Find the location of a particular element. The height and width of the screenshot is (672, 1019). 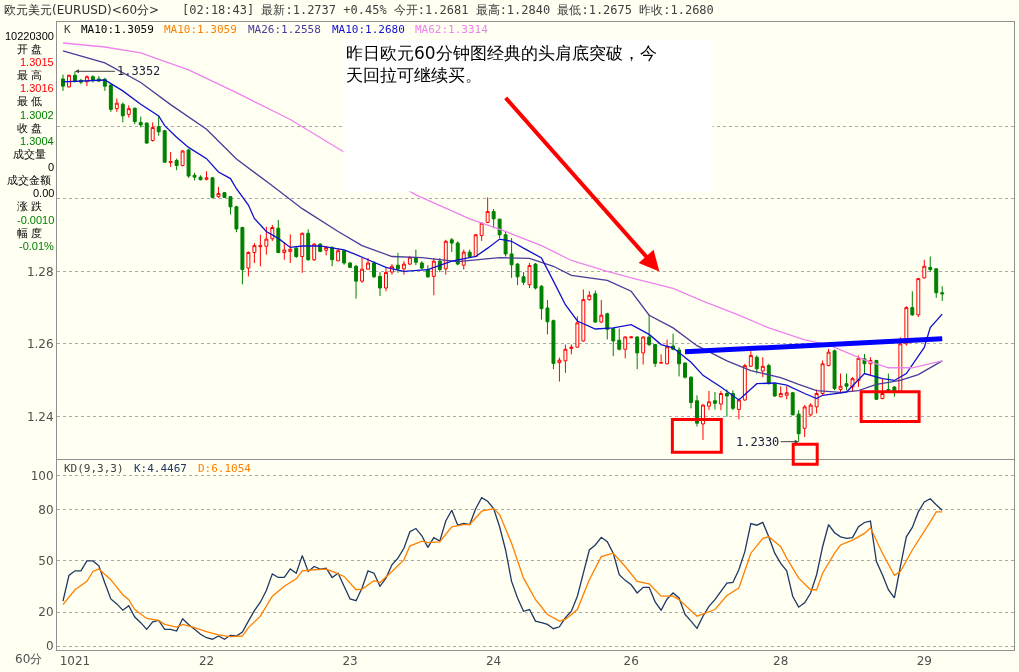

text: MA10:1.2680 is located at coordinates (368, 29).